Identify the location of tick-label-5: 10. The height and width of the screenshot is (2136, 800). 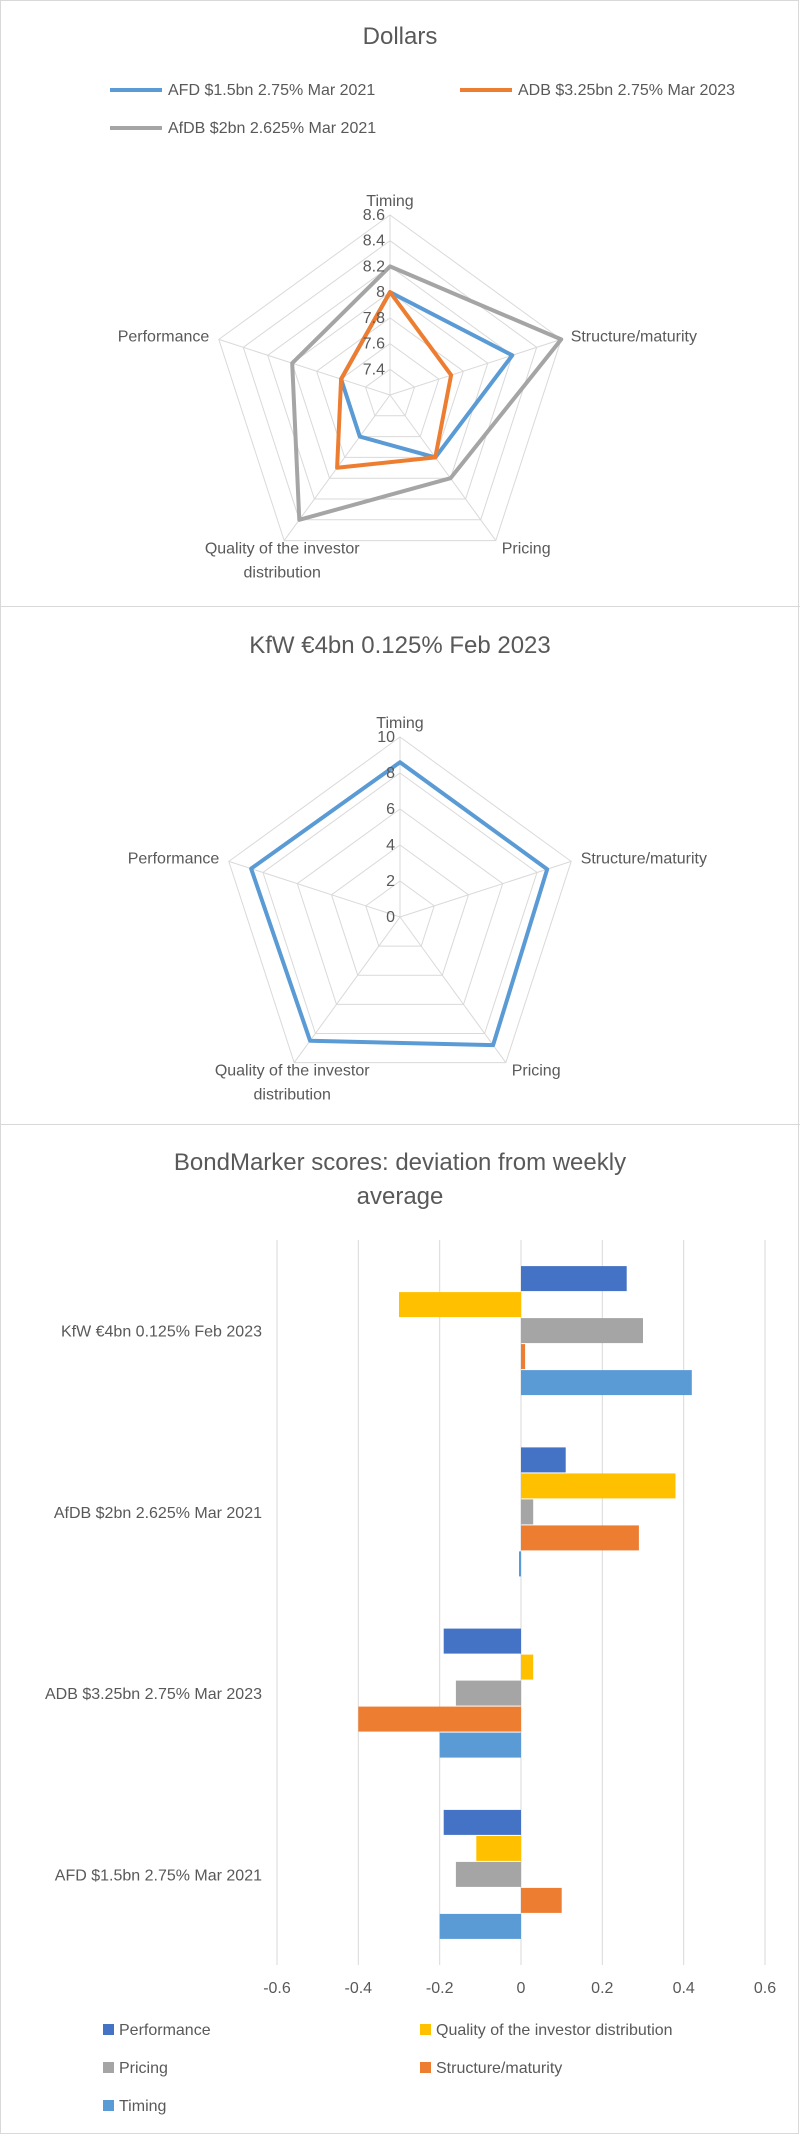
(386, 737).